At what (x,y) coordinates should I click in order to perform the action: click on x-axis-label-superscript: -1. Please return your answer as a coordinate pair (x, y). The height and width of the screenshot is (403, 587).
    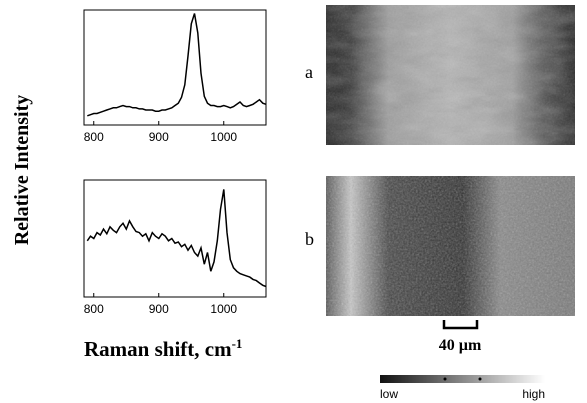
    Looking at the image, I should click on (237, 343).